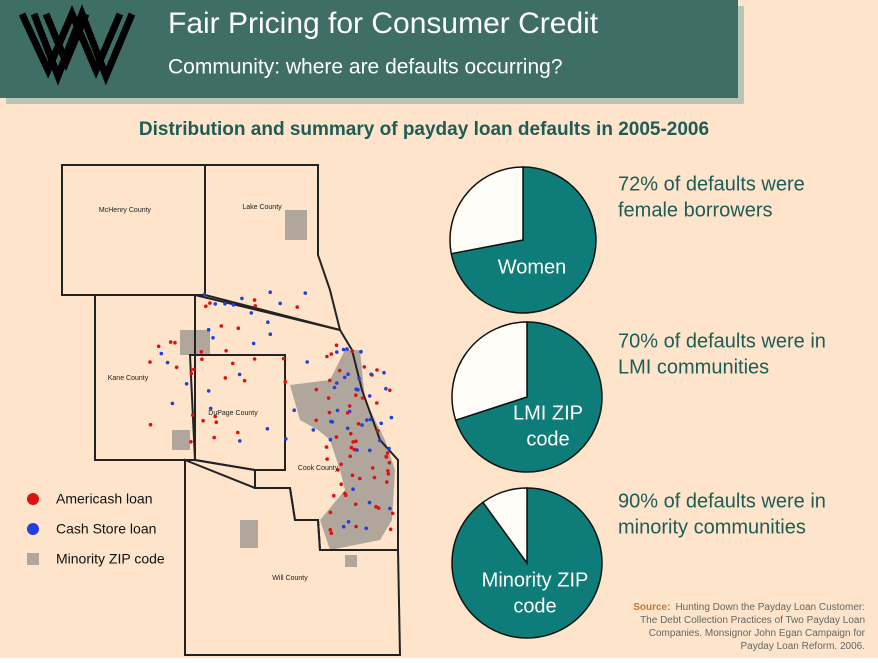  Describe the element at coordinates (770, 607) in the screenshot. I see `source-text: Hunting Down the Payday Loan Customer:` at that location.